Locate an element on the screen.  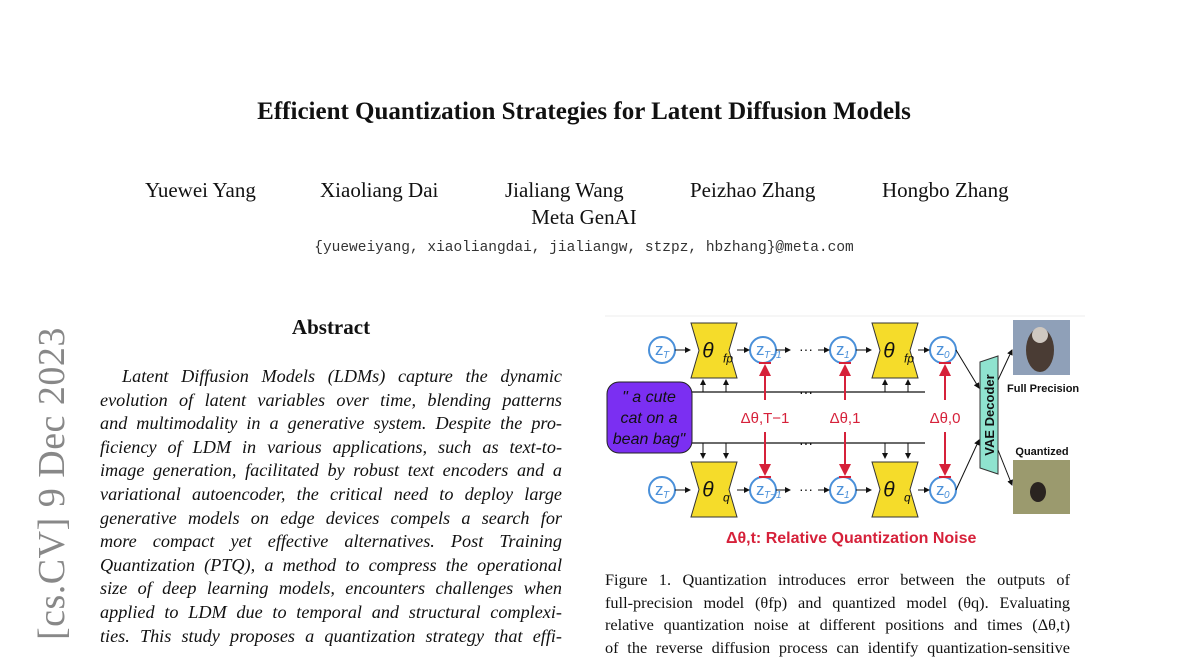
author: Yuewei Yang is located at coordinates (200, 190).